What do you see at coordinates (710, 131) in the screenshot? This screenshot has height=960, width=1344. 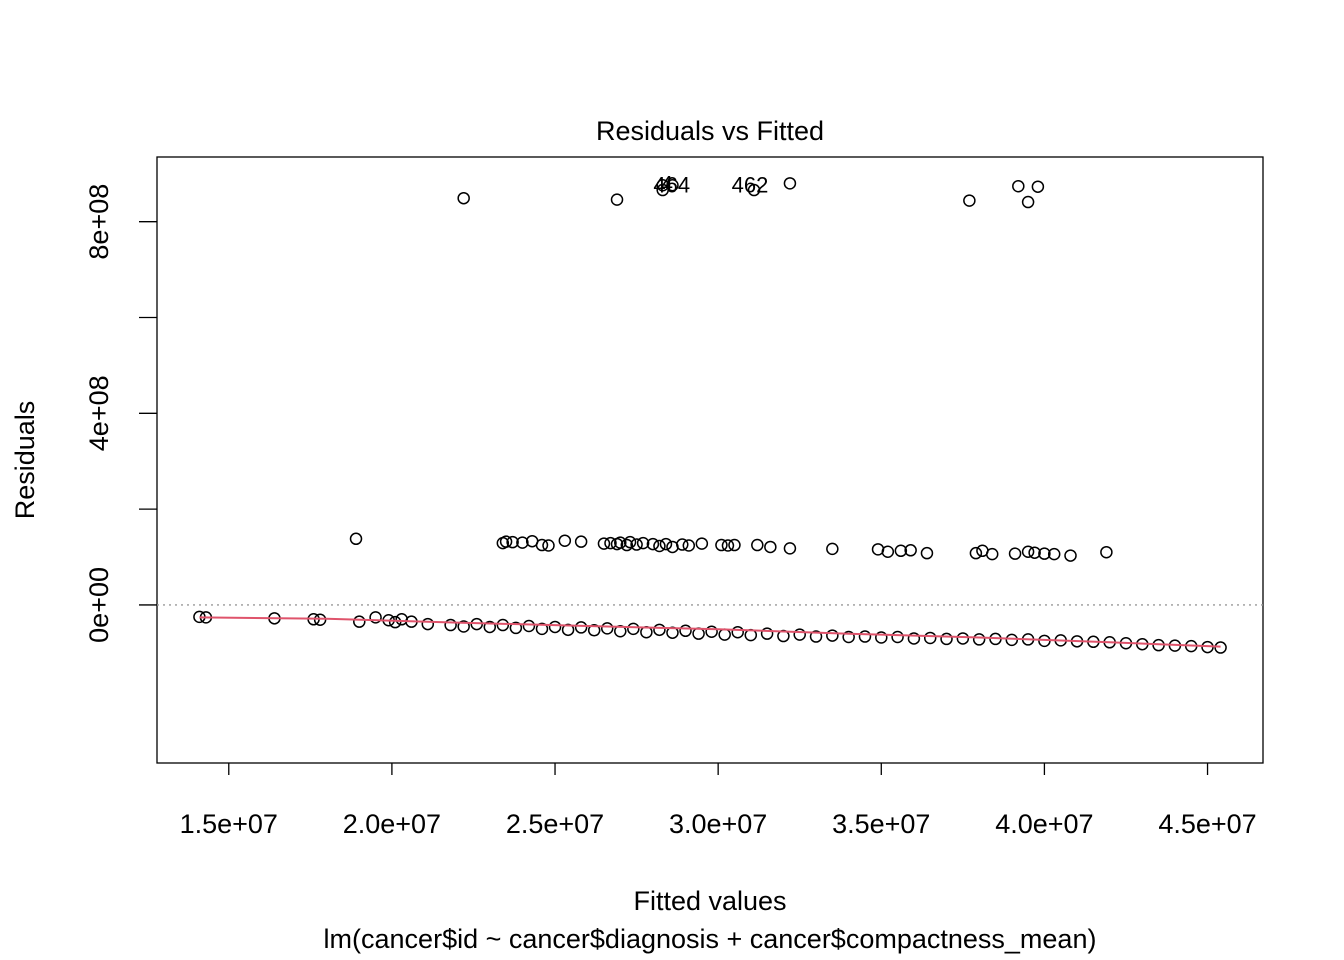 I see `chart-title: Residuals vs Fitted` at bounding box center [710, 131].